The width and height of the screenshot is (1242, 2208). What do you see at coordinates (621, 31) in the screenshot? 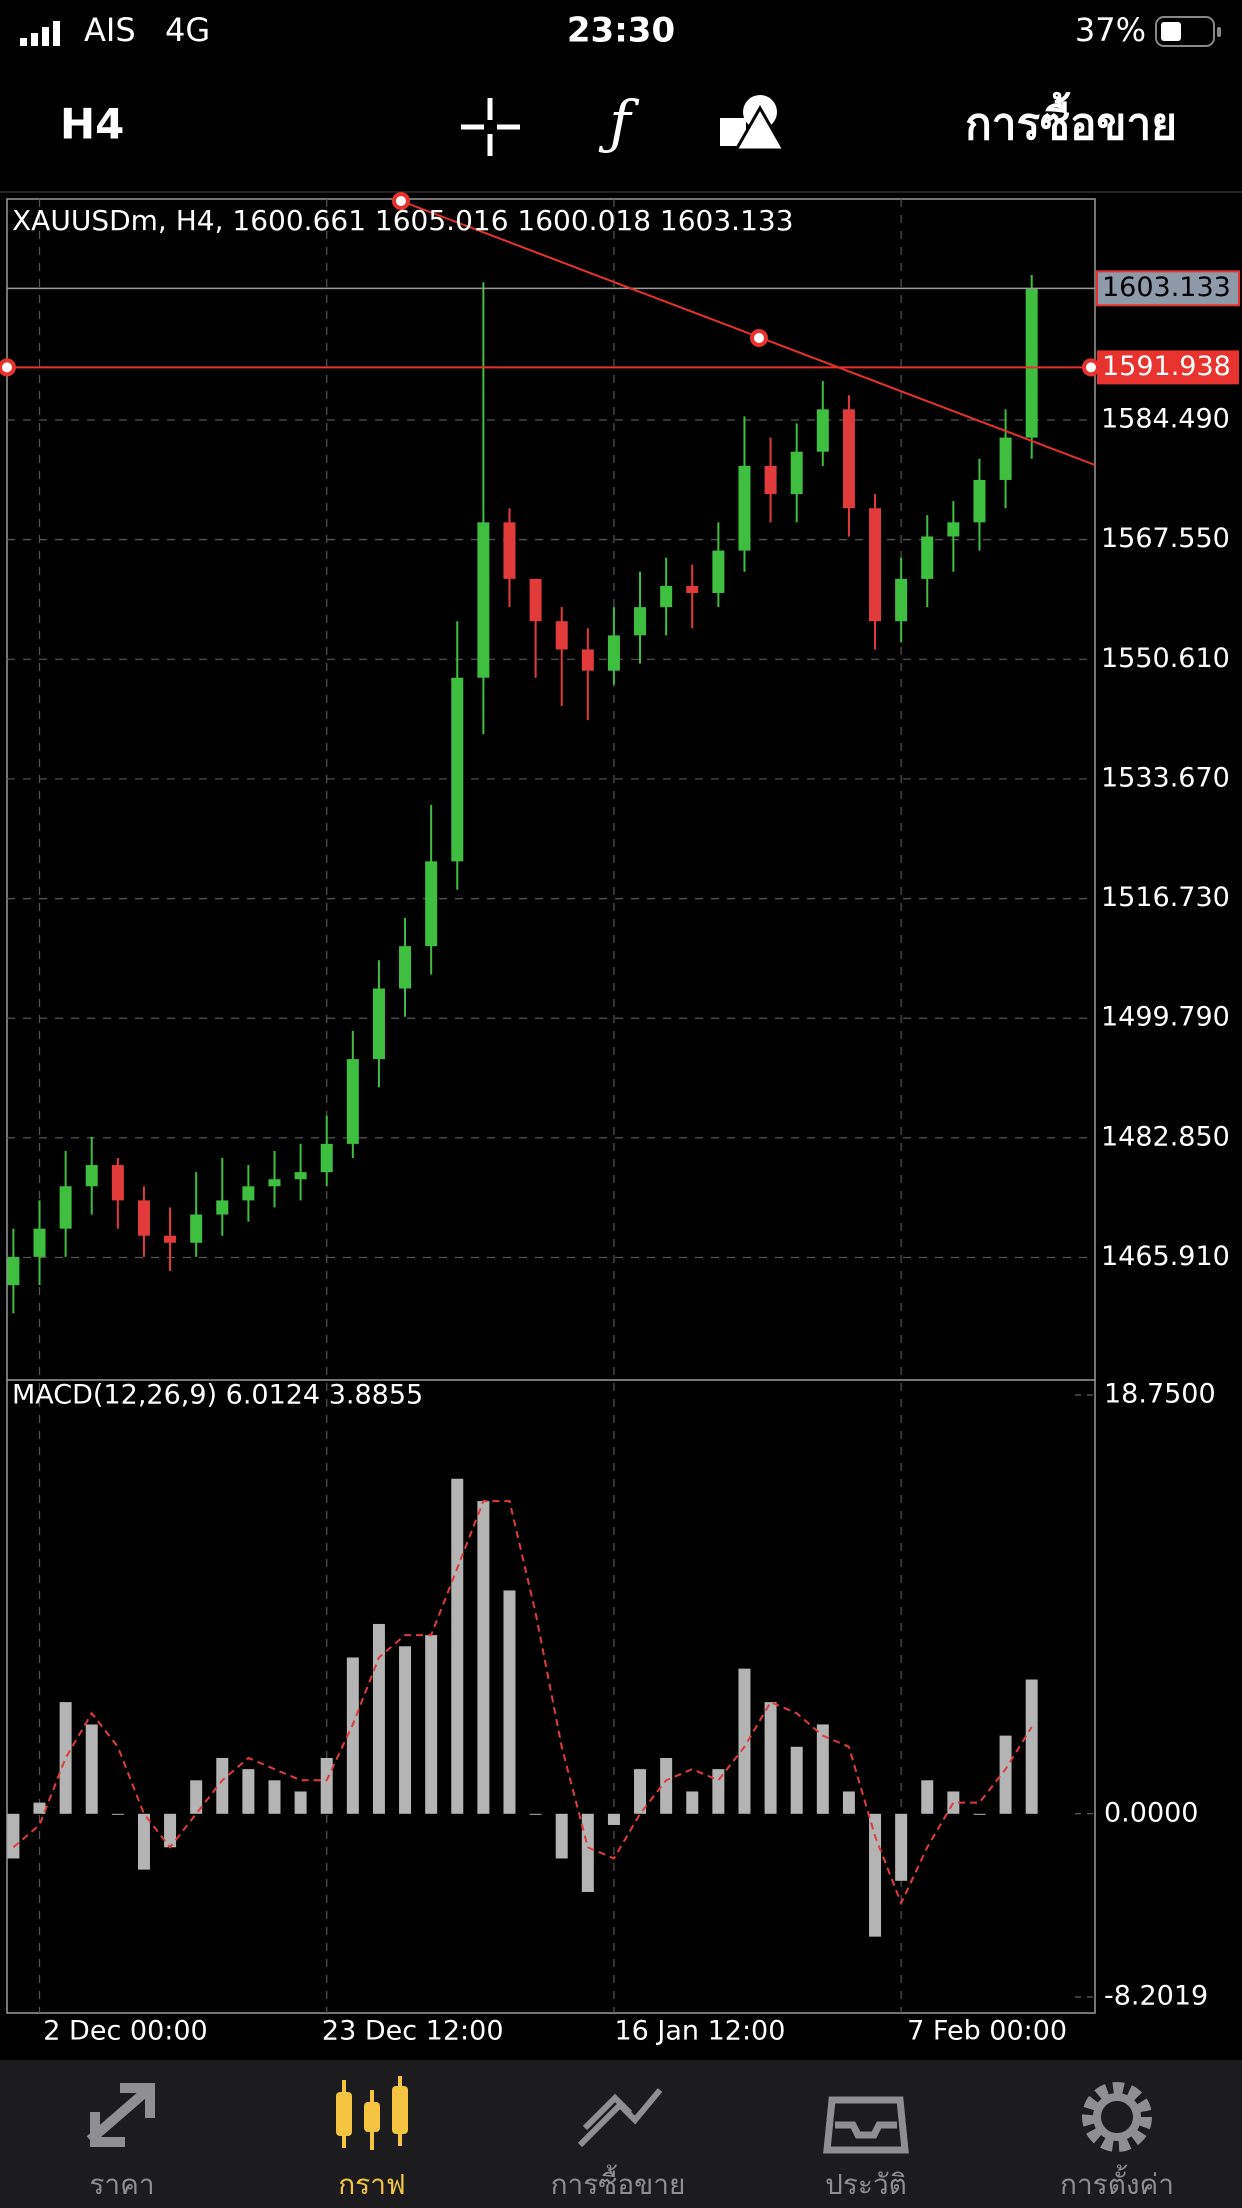
I see `time: 23:30` at bounding box center [621, 31].